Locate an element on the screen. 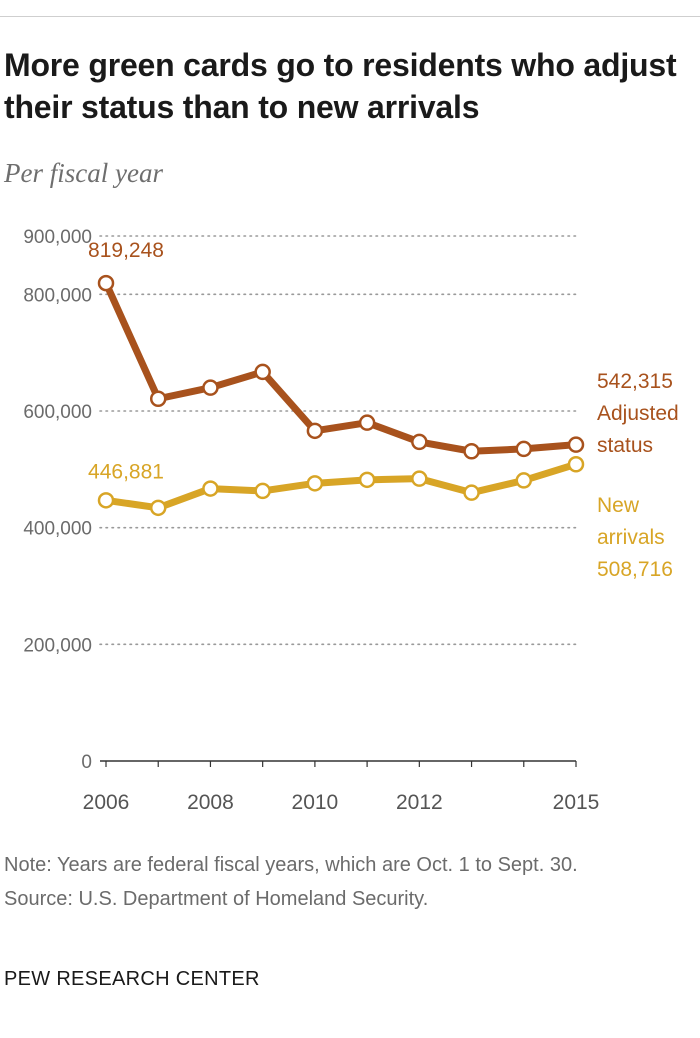 The height and width of the screenshot is (1038, 700). new-arrivals-start-value-label: 446,881 is located at coordinates (126, 471).